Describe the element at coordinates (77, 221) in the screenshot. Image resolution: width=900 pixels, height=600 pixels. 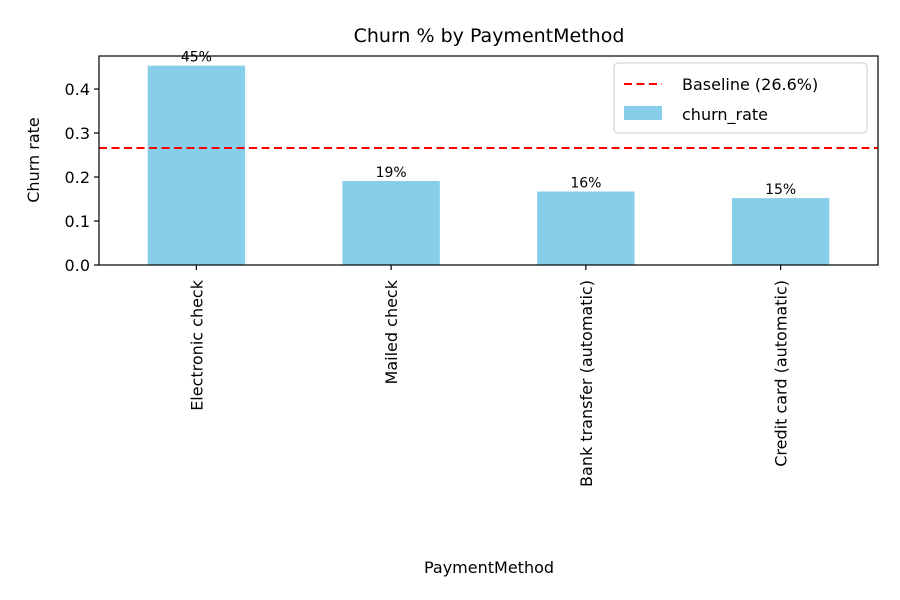
I see `y-tick-label-1: 0.1` at that location.